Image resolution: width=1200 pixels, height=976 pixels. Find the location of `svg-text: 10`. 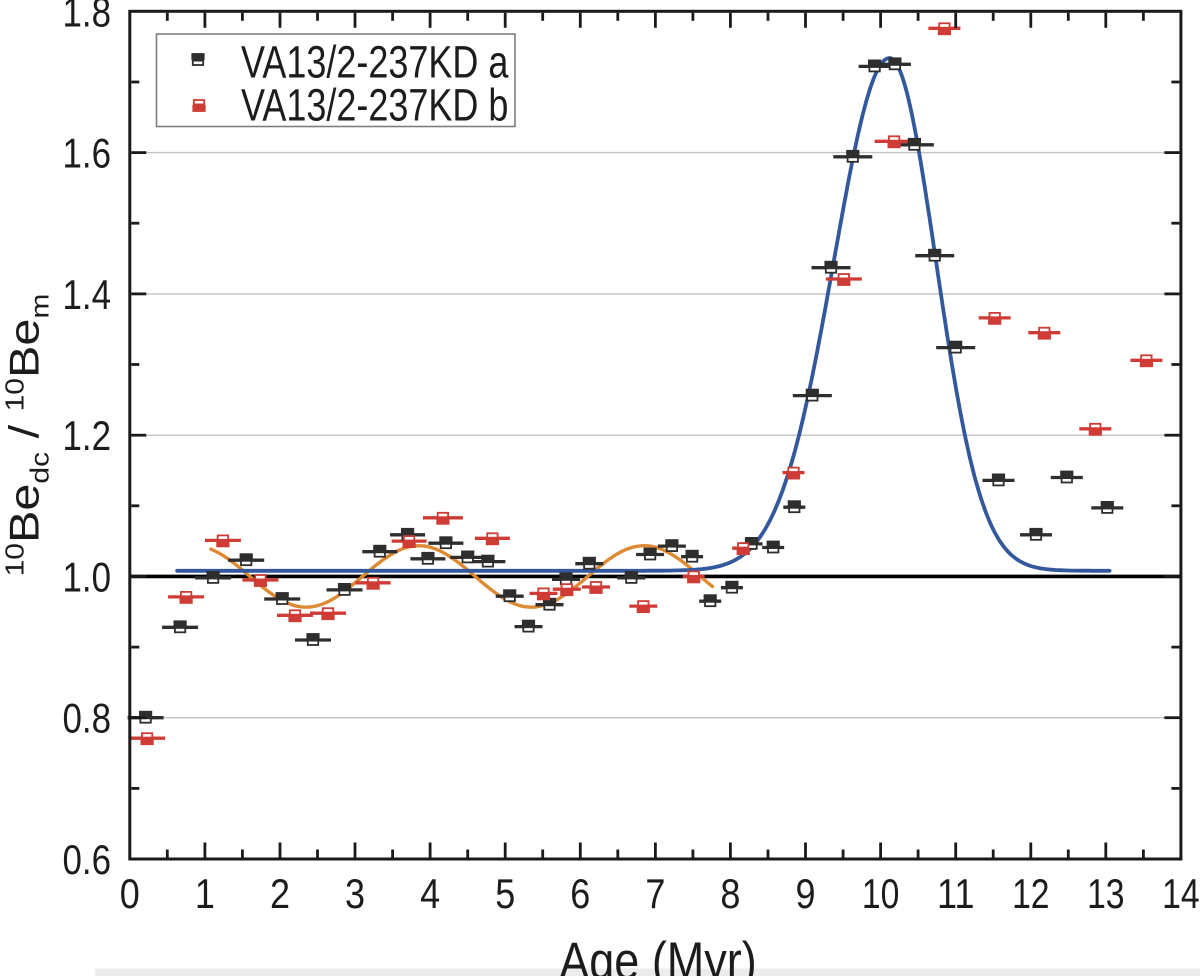

svg-text: 10 is located at coordinates (881, 894).